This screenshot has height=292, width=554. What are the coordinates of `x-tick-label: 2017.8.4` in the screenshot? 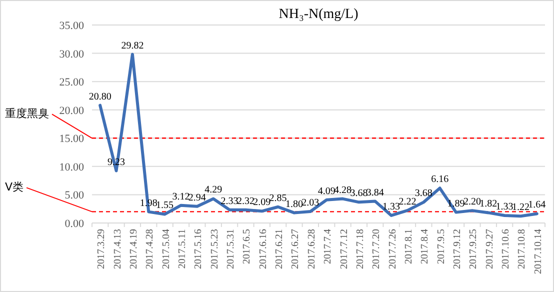 It's located at (425, 246).